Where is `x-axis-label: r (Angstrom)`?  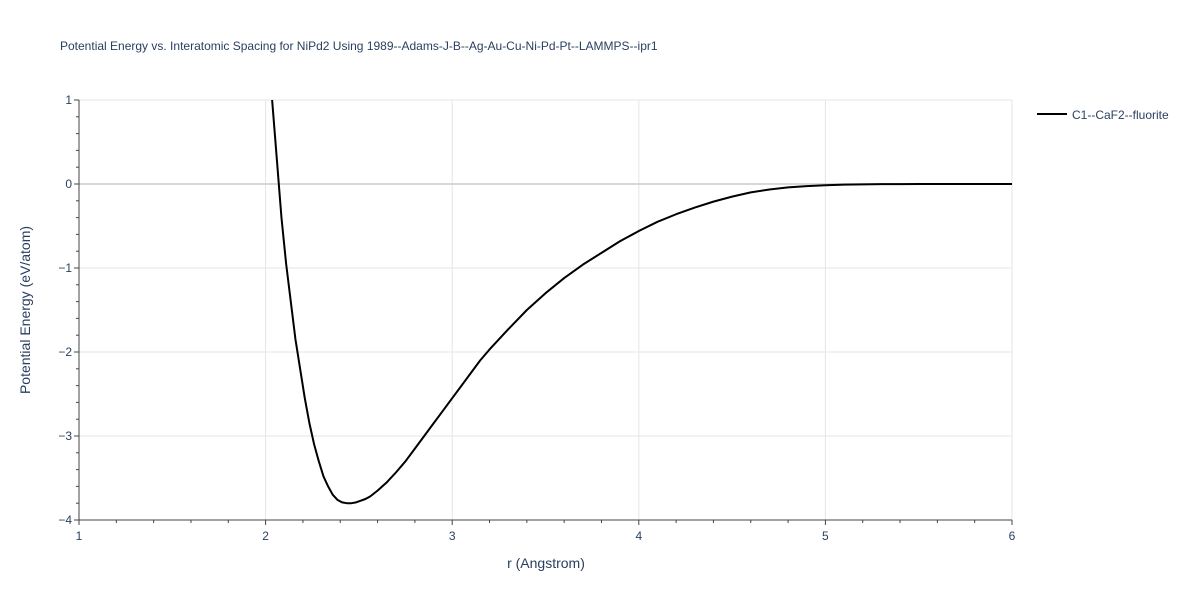
x-axis-label: r (Angstrom) is located at coordinates (546, 563).